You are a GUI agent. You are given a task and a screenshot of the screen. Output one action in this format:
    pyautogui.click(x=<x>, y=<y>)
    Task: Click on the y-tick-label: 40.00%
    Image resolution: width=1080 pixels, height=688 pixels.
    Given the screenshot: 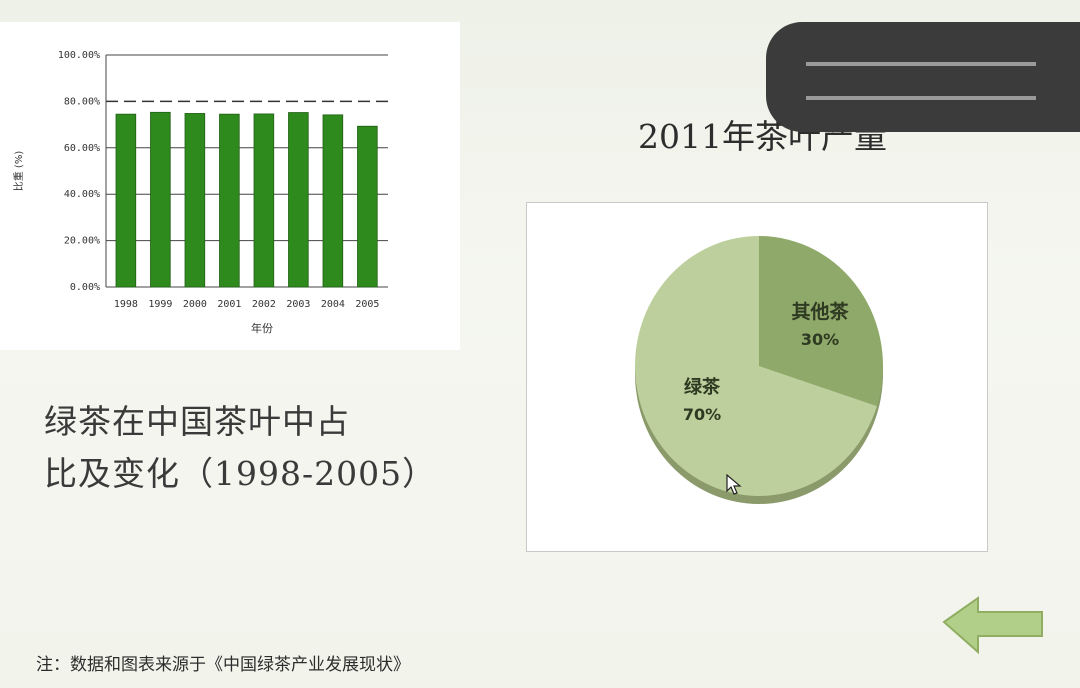 What is the action you would take?
    pyautogui.click(x=82, y=194)
    